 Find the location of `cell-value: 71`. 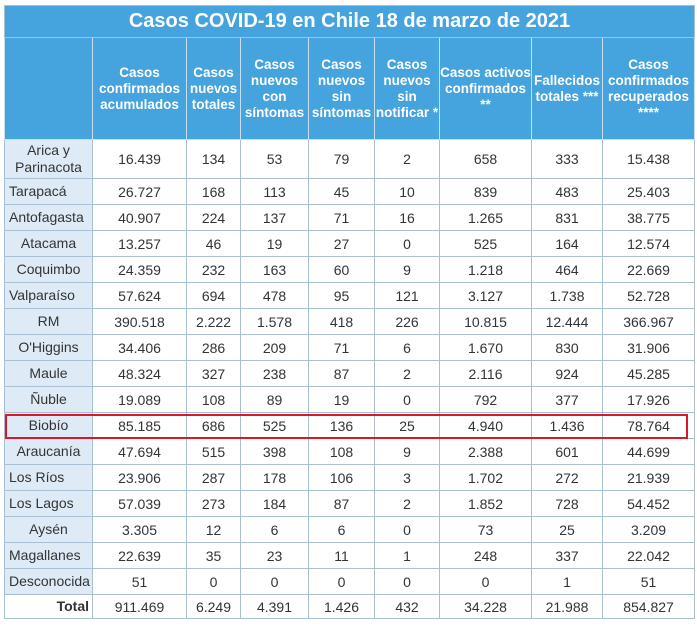

cell-value: 71 is located at coordinates (341, 217).